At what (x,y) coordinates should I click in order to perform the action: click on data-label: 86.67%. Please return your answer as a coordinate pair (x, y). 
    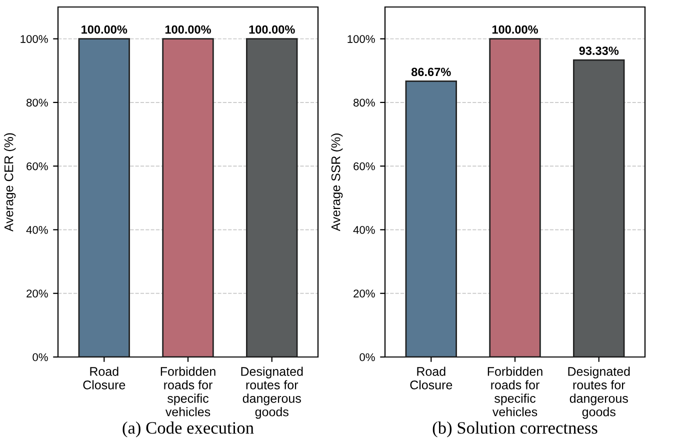
    Looking at the image, I should click on (431, 72).